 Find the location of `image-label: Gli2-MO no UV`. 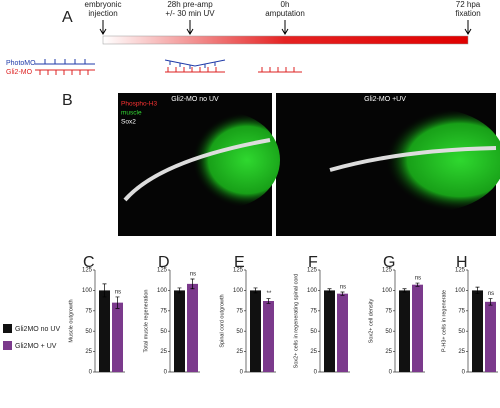

image-label: Gli2-MO no UV is located at coordinates (195, 99).